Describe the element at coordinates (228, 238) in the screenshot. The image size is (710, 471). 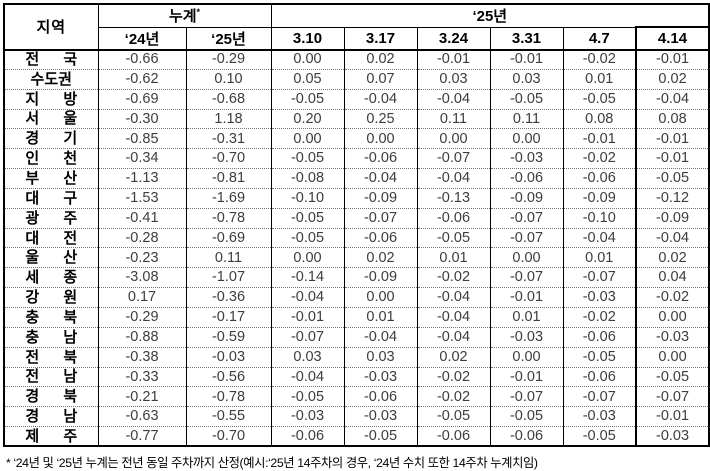
I see `value-cell: -0.69` at that location.